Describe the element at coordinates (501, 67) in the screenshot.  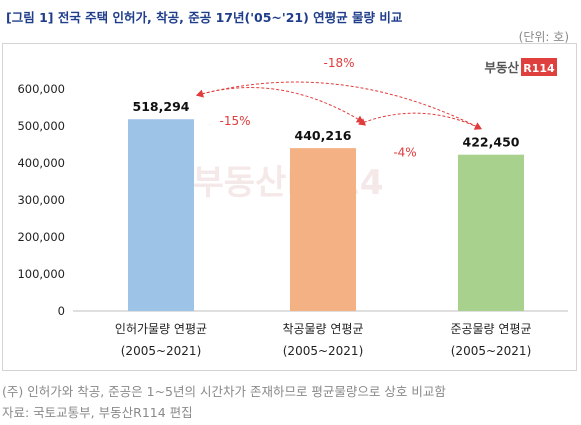
I see `logo-text: 부동산` at that location.